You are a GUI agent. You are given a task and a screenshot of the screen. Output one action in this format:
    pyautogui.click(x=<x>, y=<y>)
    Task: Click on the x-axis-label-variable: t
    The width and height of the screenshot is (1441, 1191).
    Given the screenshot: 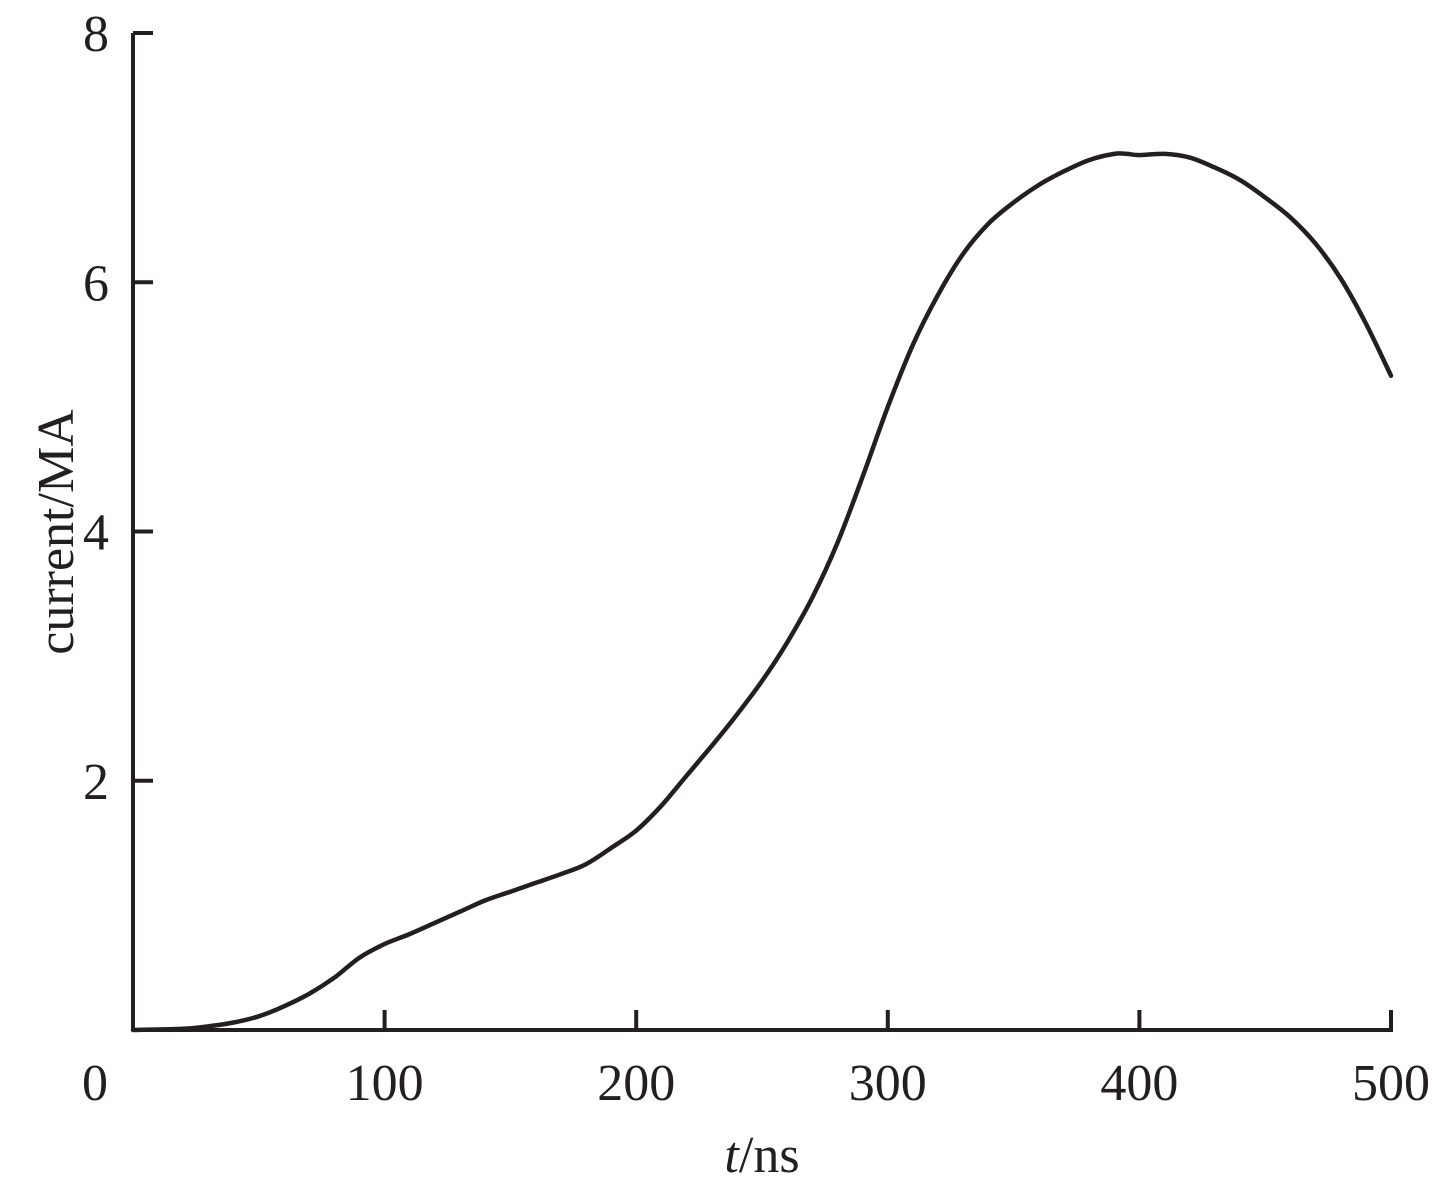 What is the action you would take?
    pyautogui.click(x=732, y=1155)
    